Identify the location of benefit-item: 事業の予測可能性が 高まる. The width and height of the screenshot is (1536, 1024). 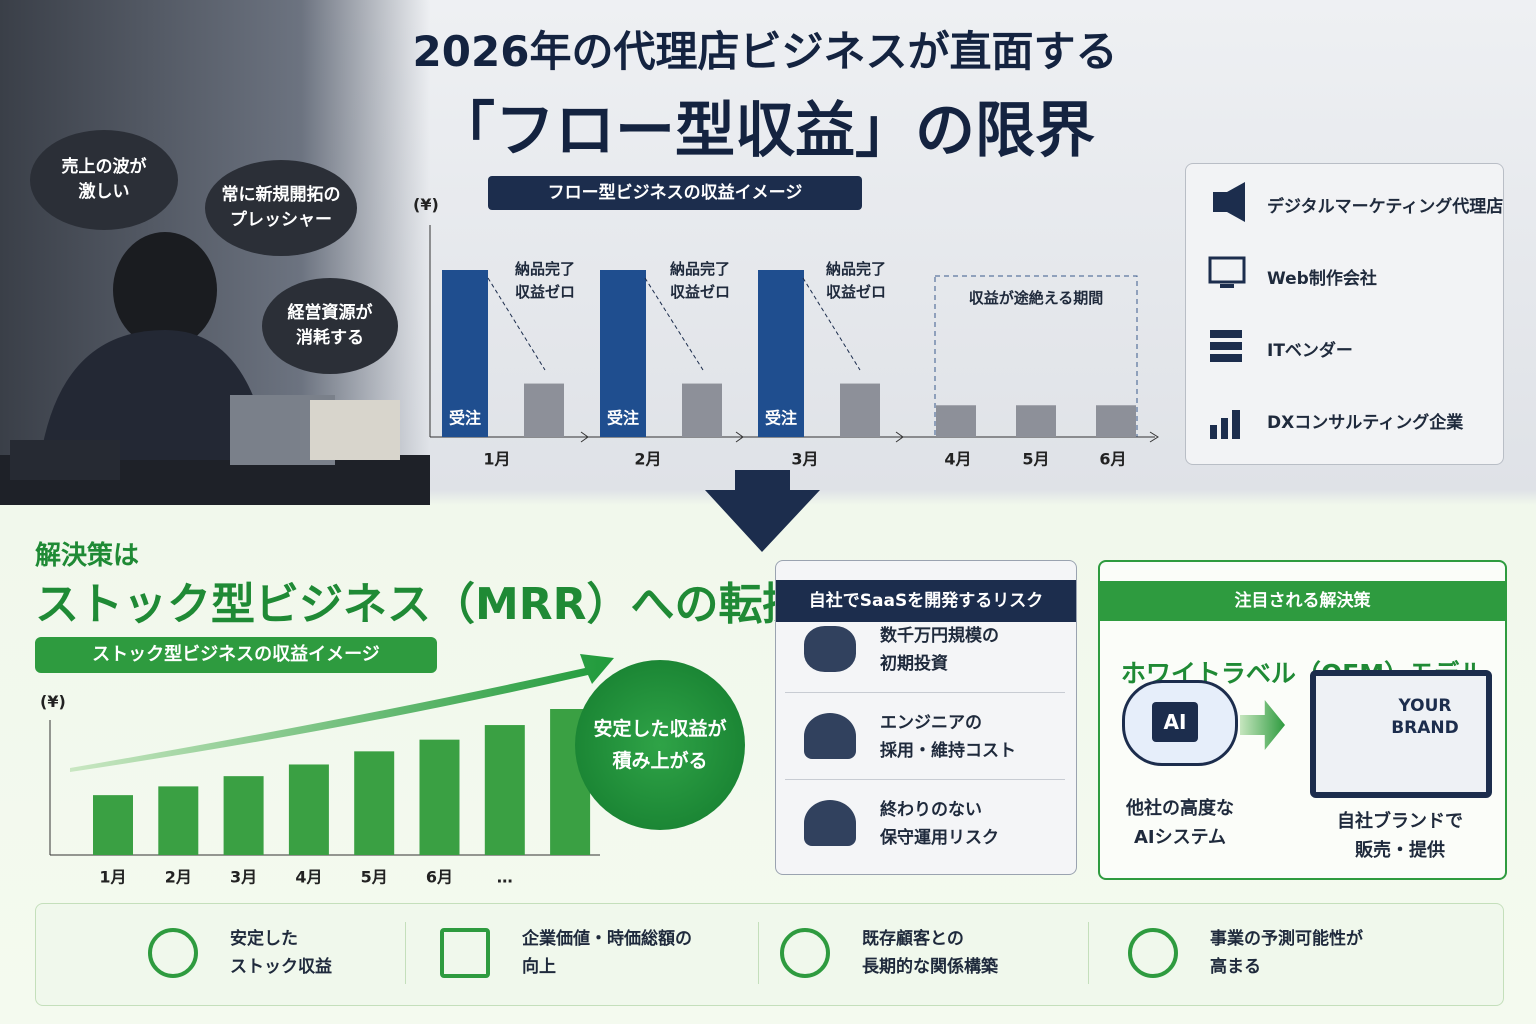
(1286, 953).